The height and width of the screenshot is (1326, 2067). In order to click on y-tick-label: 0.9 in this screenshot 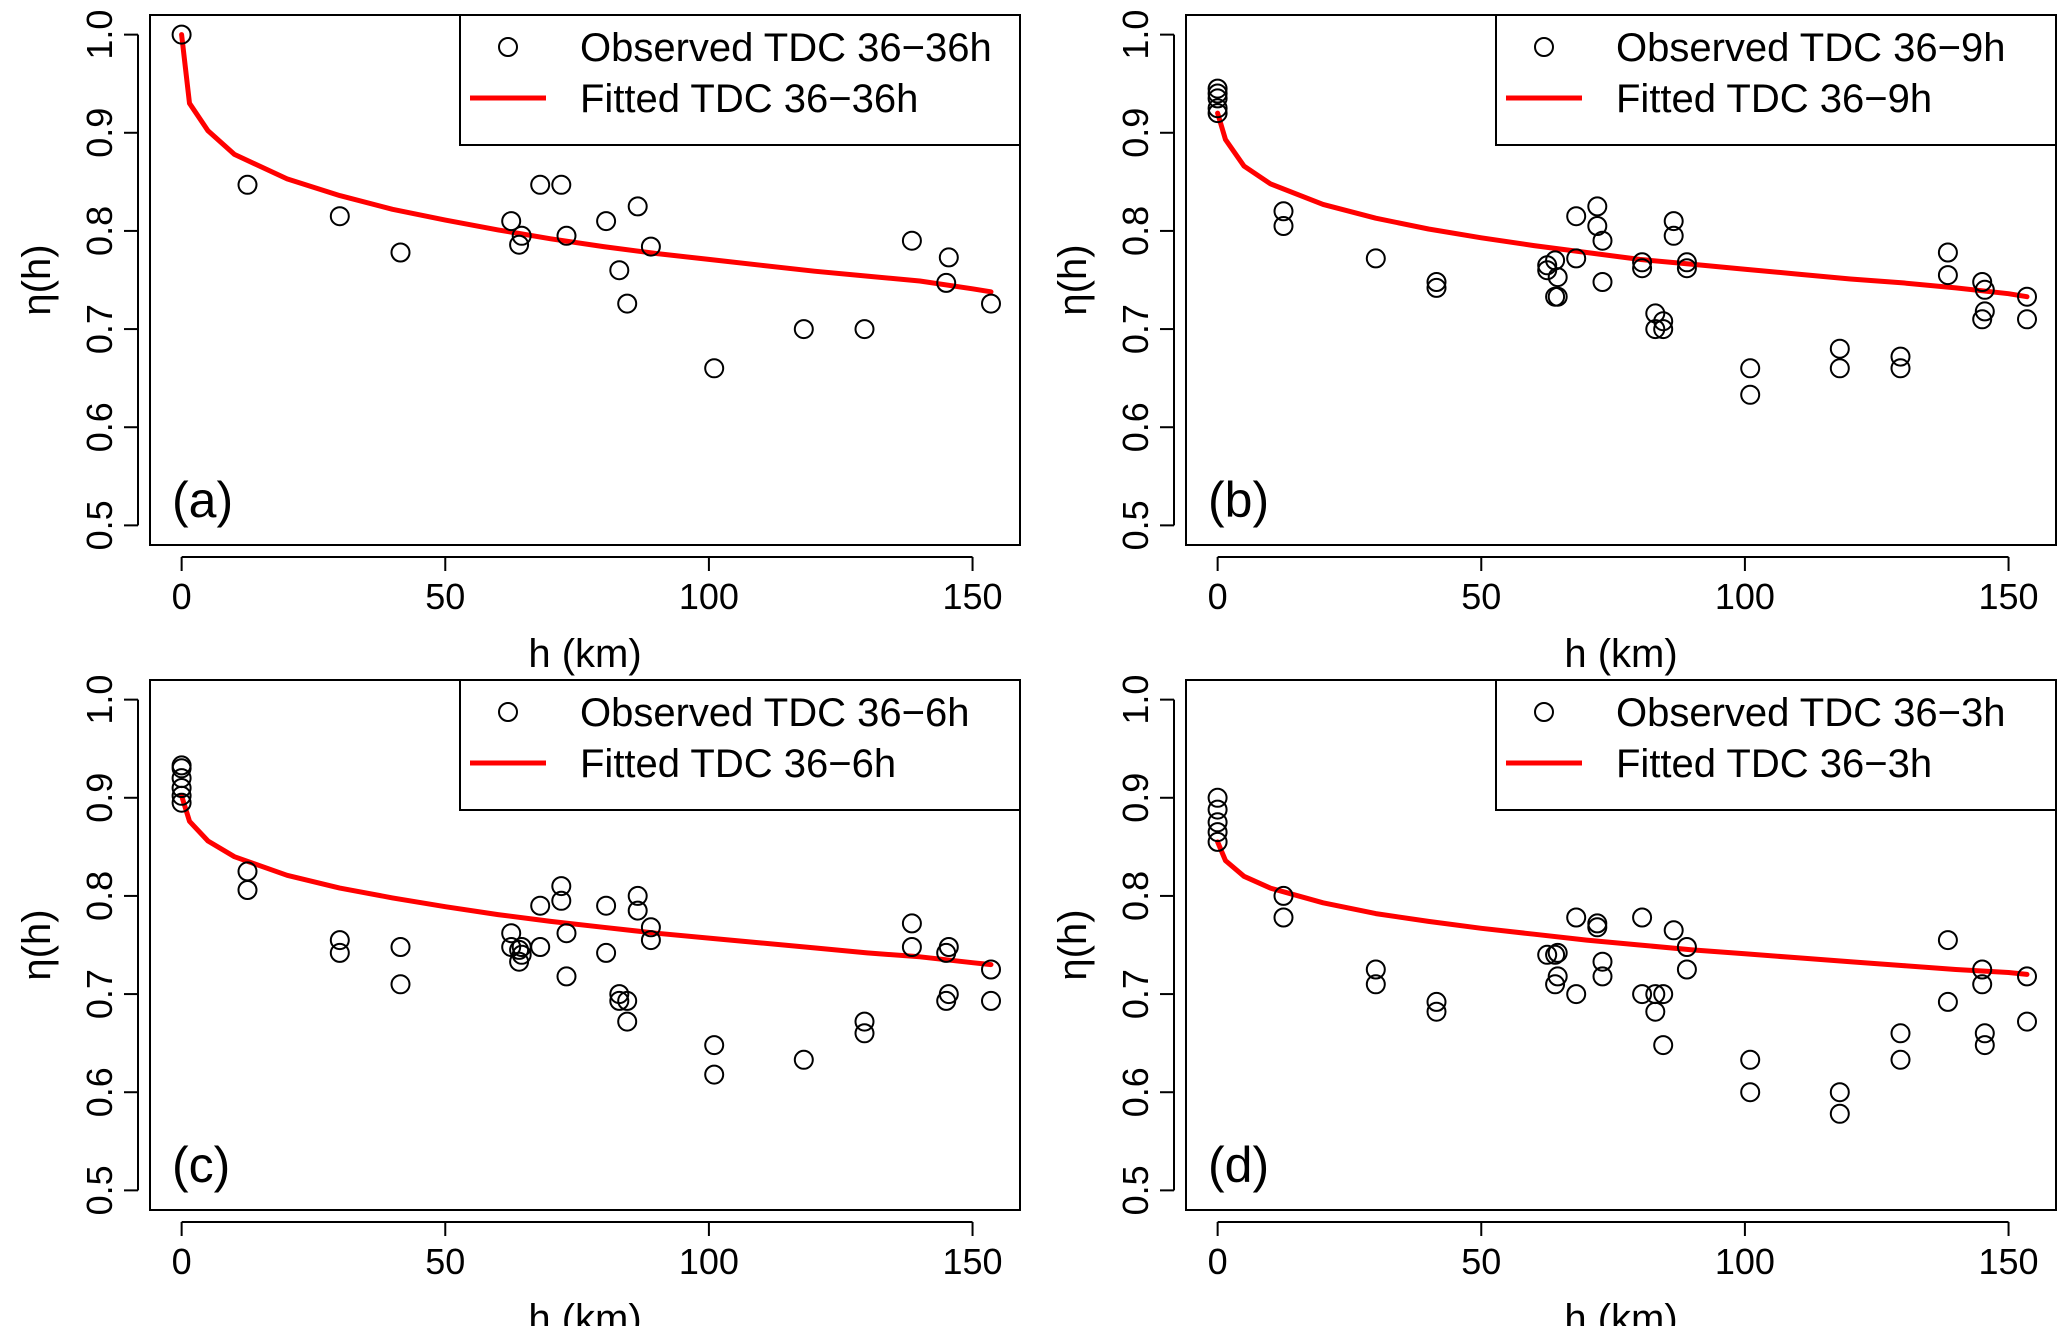, I will do `click(1135, 798)`.